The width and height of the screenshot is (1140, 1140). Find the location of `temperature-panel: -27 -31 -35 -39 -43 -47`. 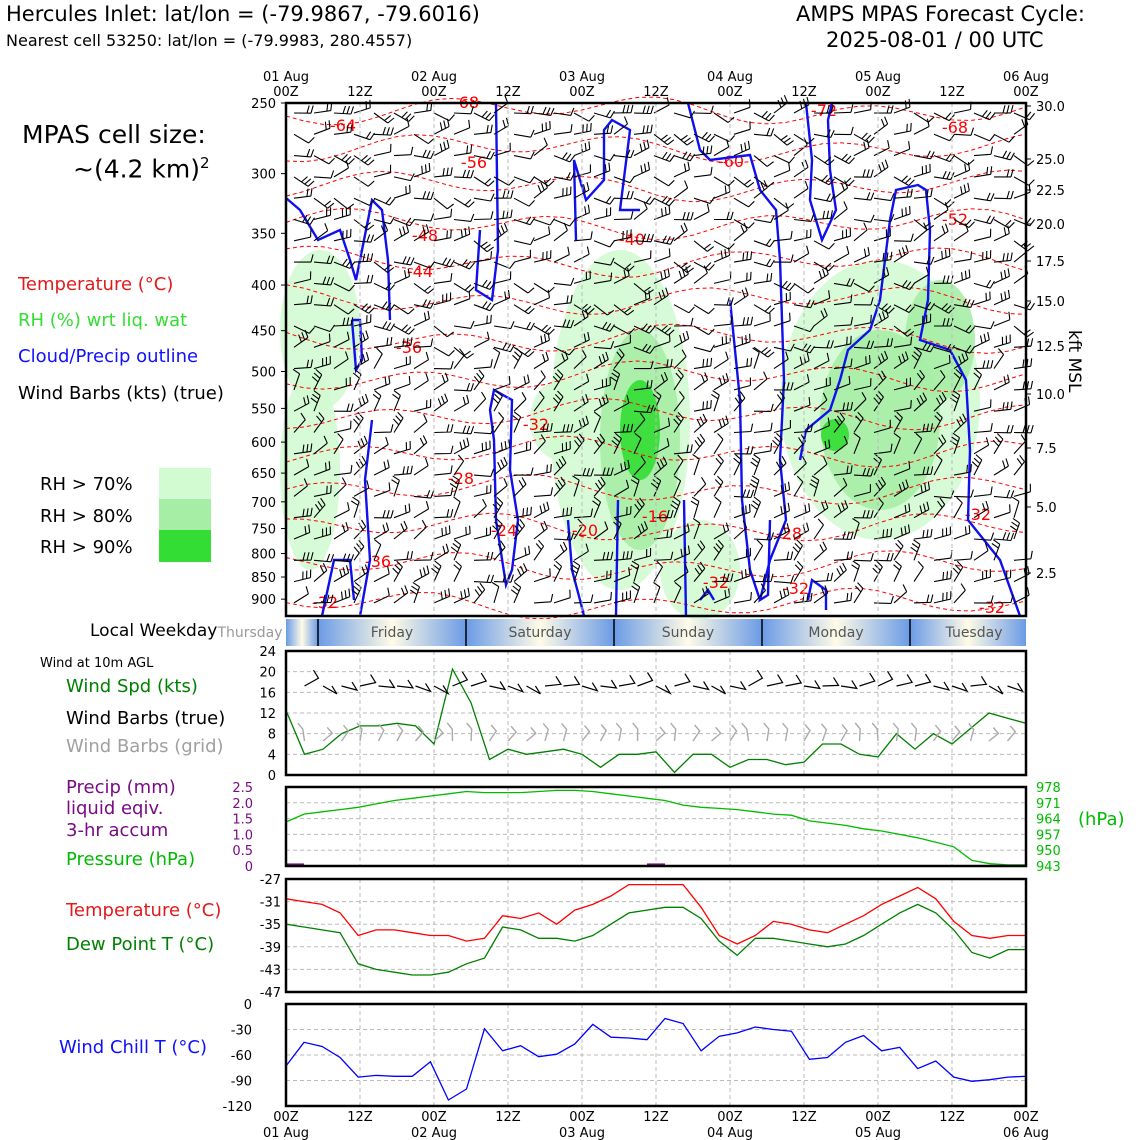

temperature-panel: -27 -31 -35 -39 -43 -47 is located at coordinates (644, 937).